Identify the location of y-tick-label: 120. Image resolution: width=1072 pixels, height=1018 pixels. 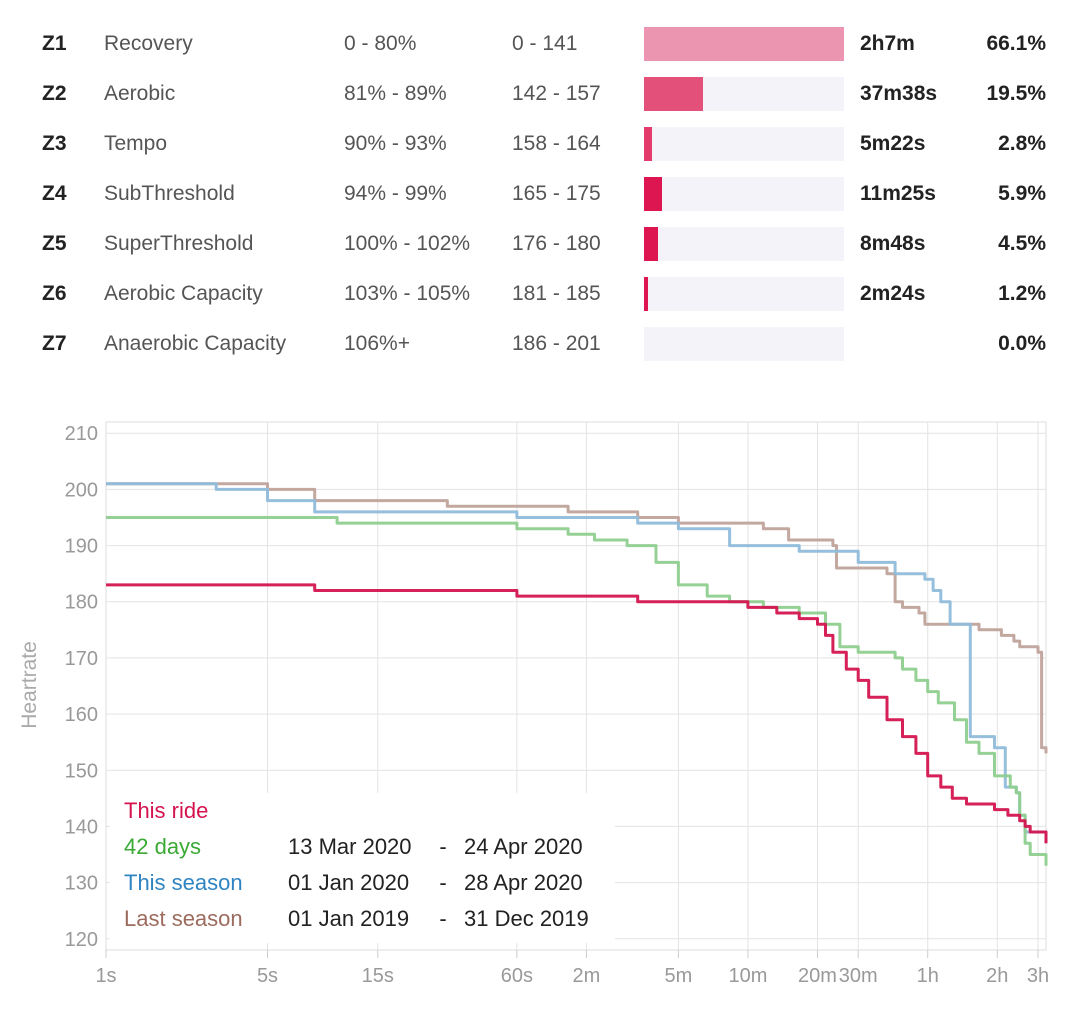
(81, 940).